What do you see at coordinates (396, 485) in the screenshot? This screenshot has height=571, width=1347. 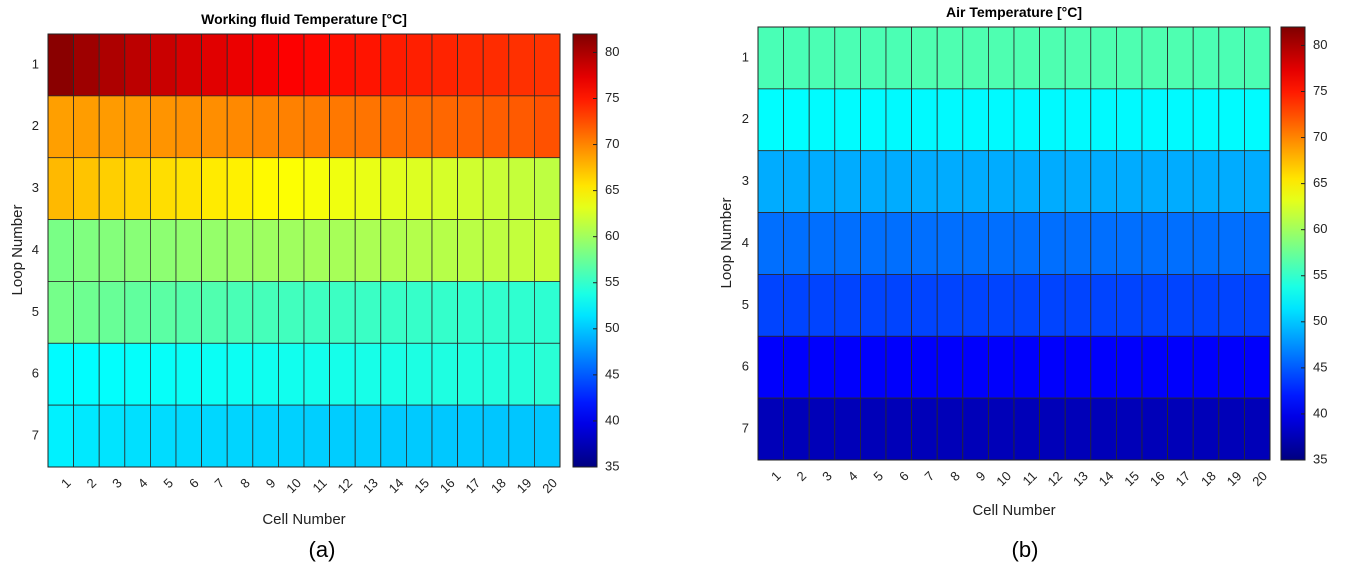 I see `x-tick-label: 14` at bounding box center [396, 485].